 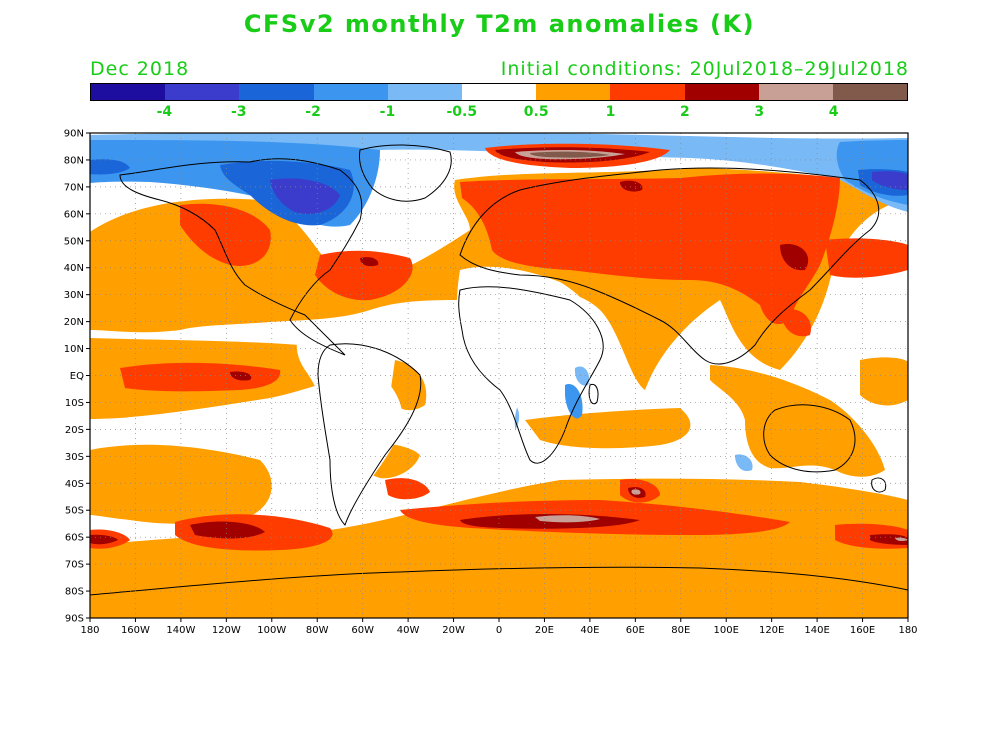 I want to click on lat-label: 50S, so click(x=74, y=511).